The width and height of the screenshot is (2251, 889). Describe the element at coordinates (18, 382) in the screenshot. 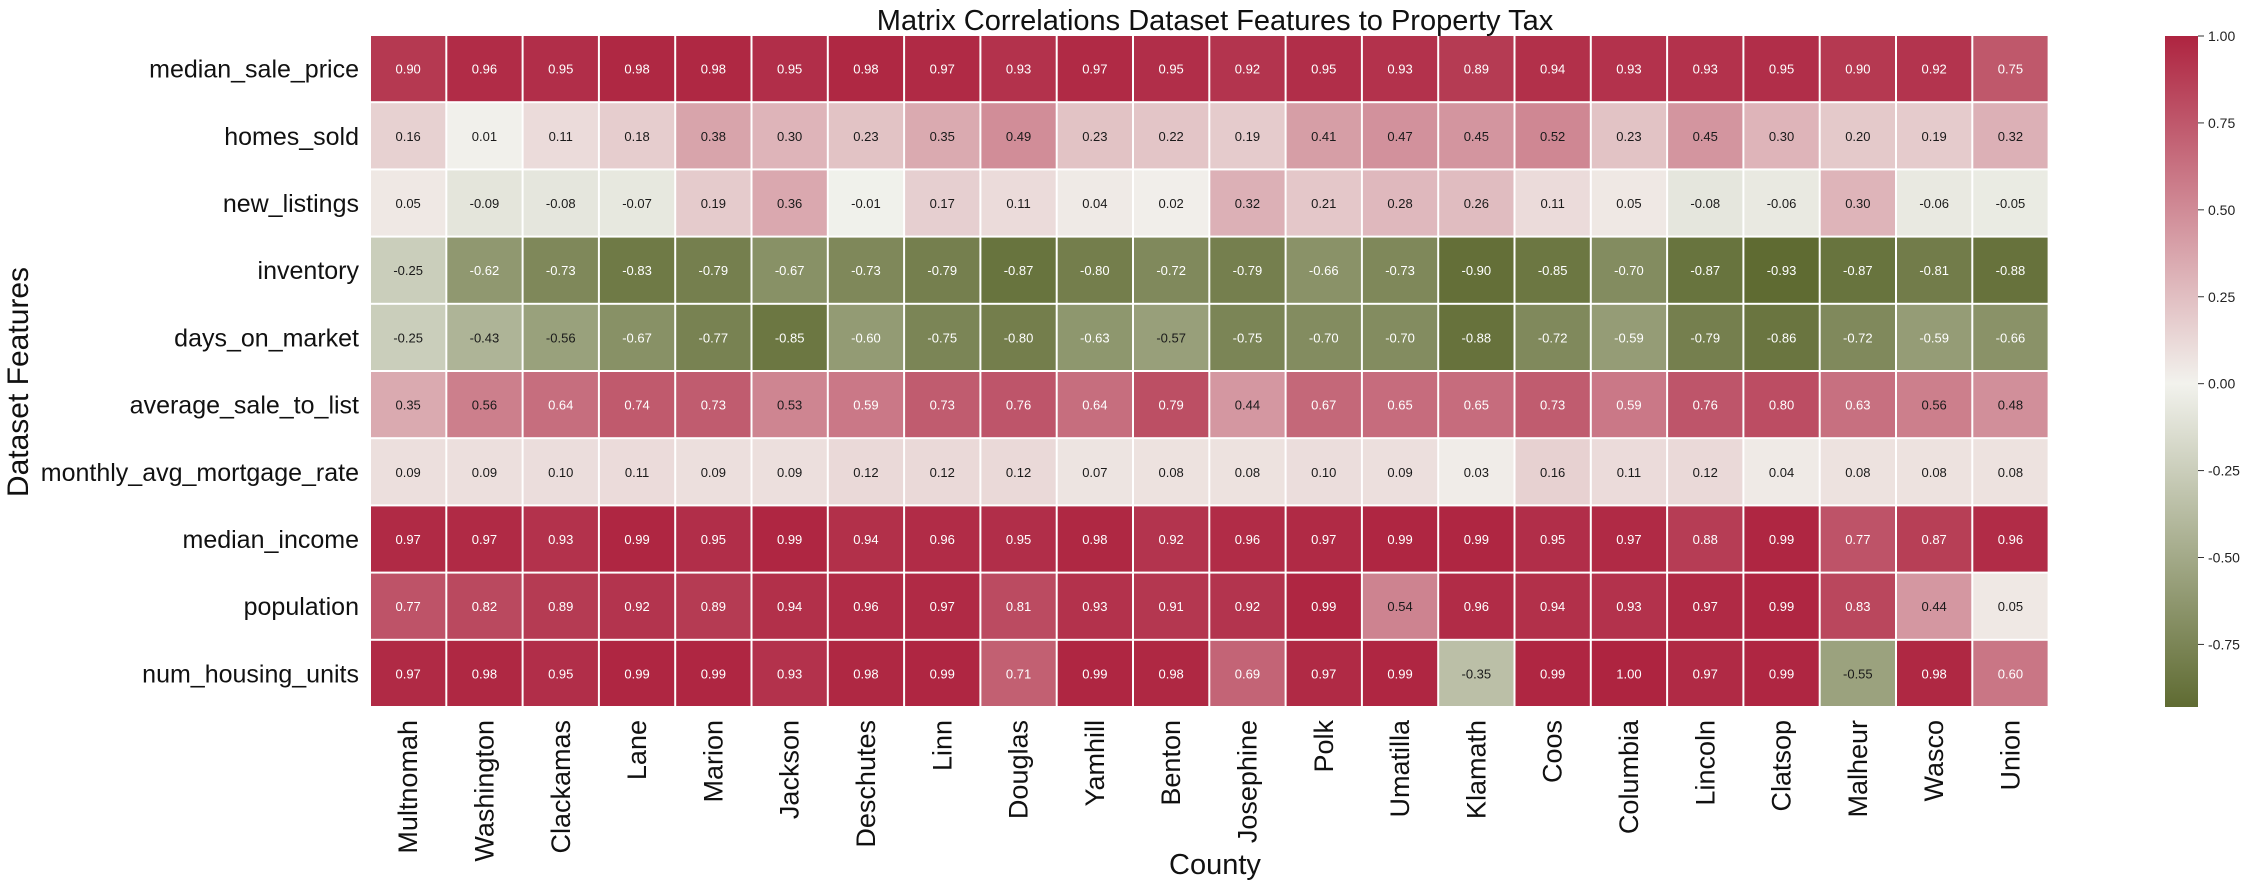

I see `y-axis-label: Dataset Features` at that location.